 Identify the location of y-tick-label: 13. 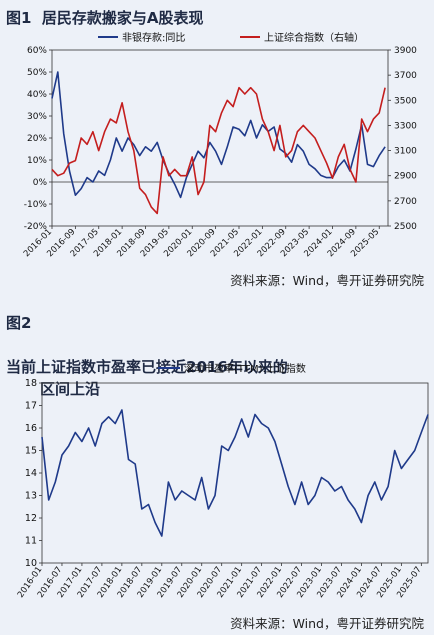
(31, 496).